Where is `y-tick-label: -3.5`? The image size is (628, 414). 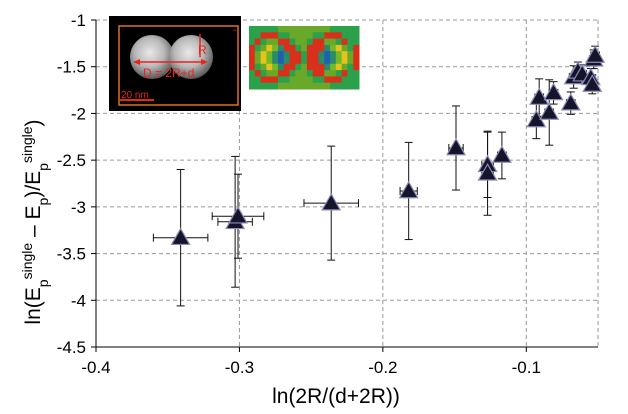 y-tick-label: -3.5 is located at coordinates (71, 254).